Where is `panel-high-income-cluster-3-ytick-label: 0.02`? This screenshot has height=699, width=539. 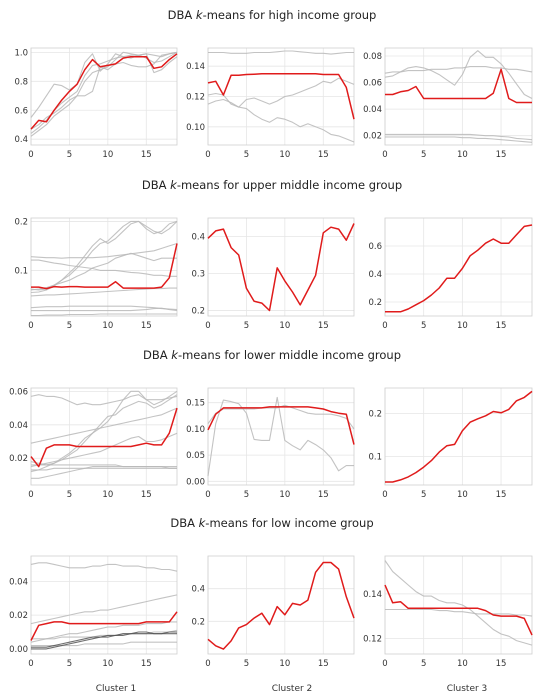
panel-high-income-cluster-3-ytick-label: 0.02 is located at coordinates (372, 137).